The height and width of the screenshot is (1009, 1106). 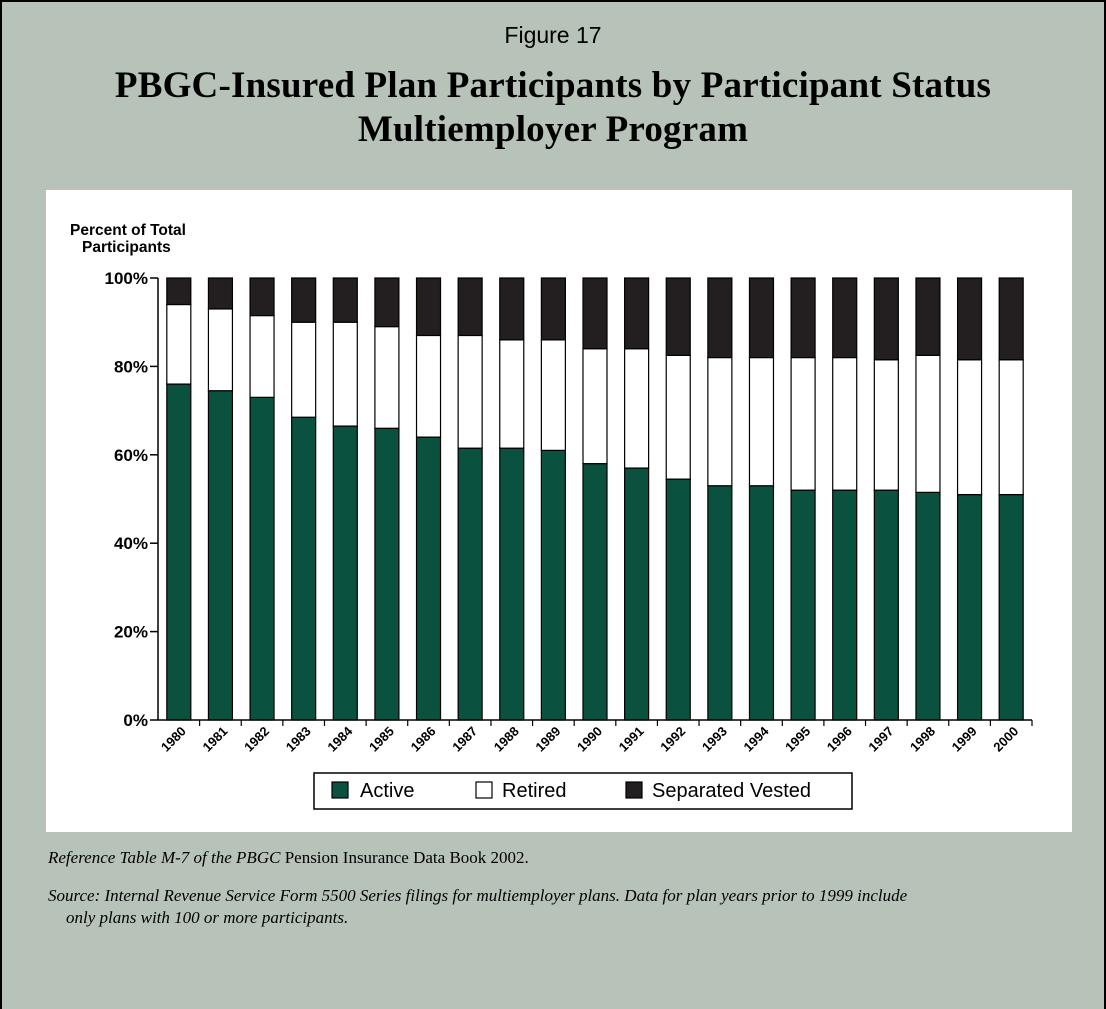 I want to click on bar-retired-1982, so click(x=262, y=356).